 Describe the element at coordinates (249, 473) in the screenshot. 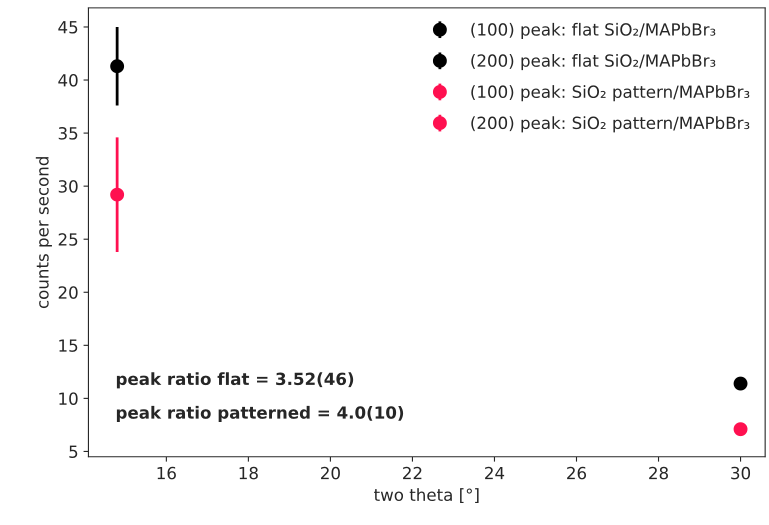

I see `x-tick-label: 18` at that location.